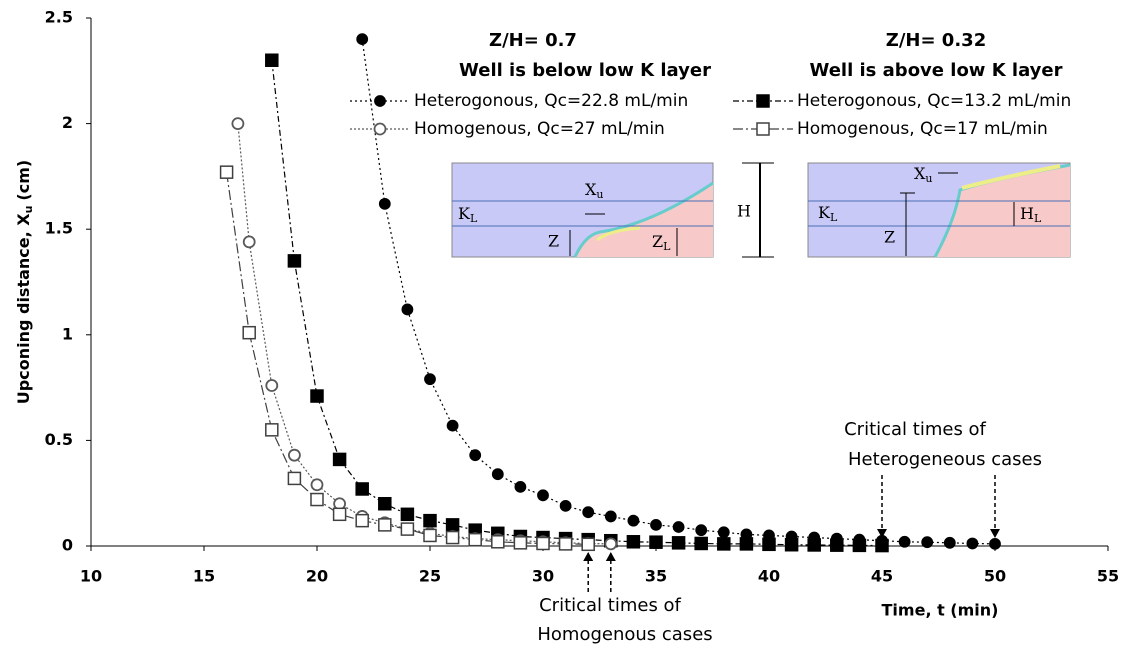 This screenshot has height=647, width=1124. What do you see at coordinates (543, 576) in the screenshot?
I see `x-tick-label: 30` at bounding box center [543, 576].